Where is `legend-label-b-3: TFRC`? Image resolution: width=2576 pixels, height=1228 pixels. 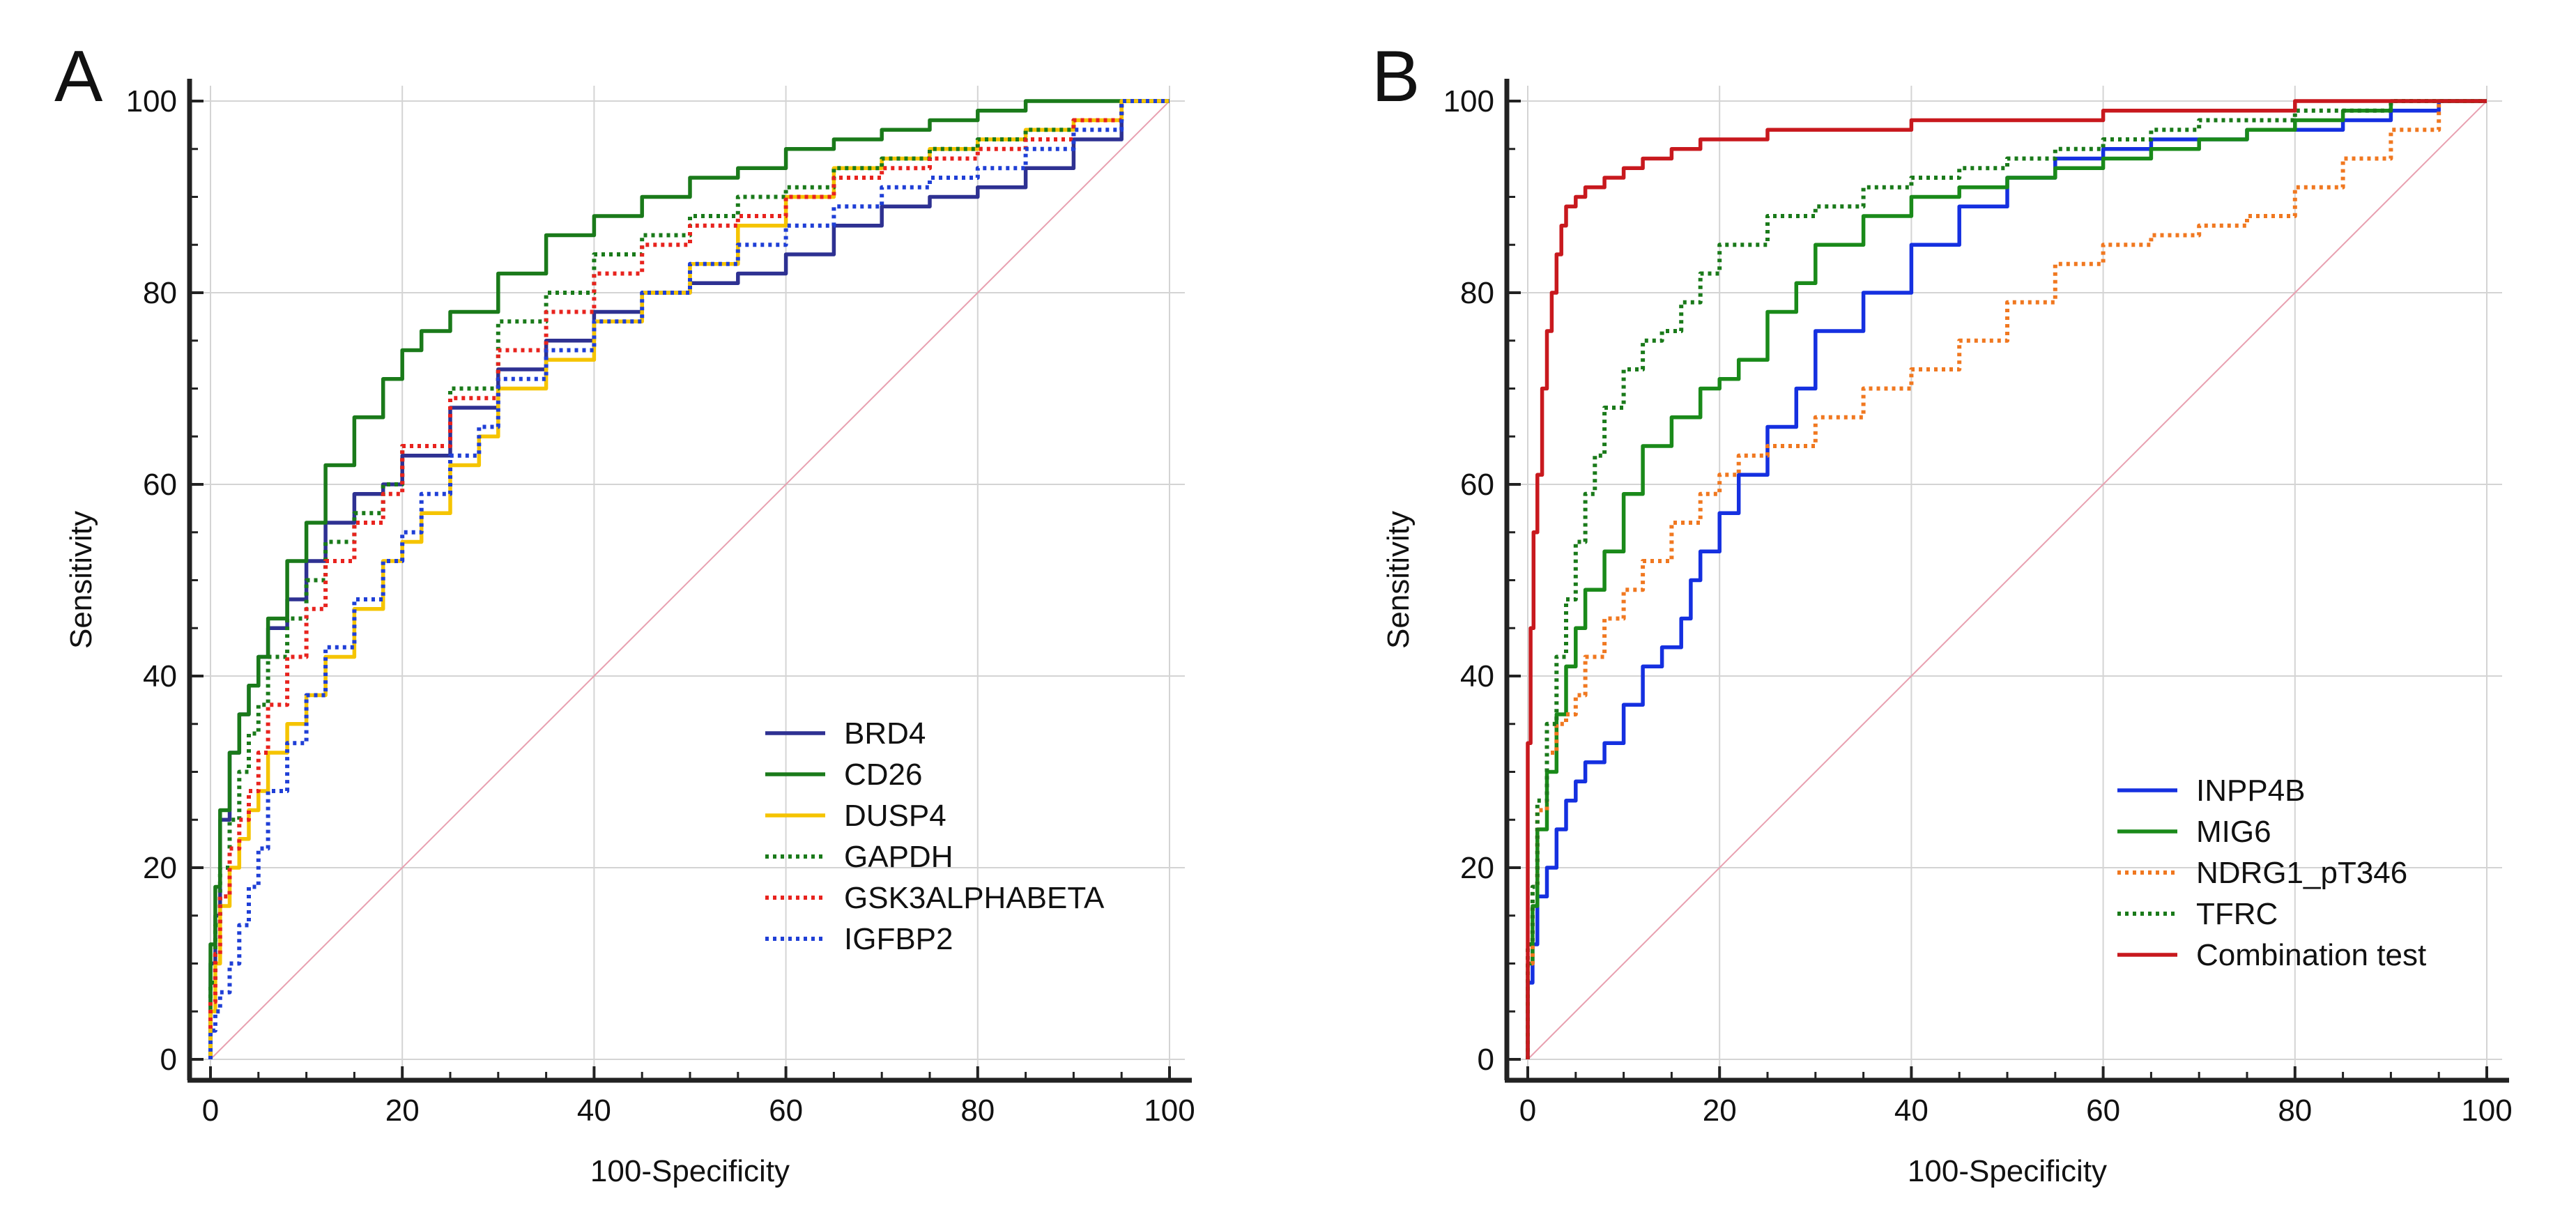 legend-label-b-3: TFRC is located at coordinates (2237, 914).